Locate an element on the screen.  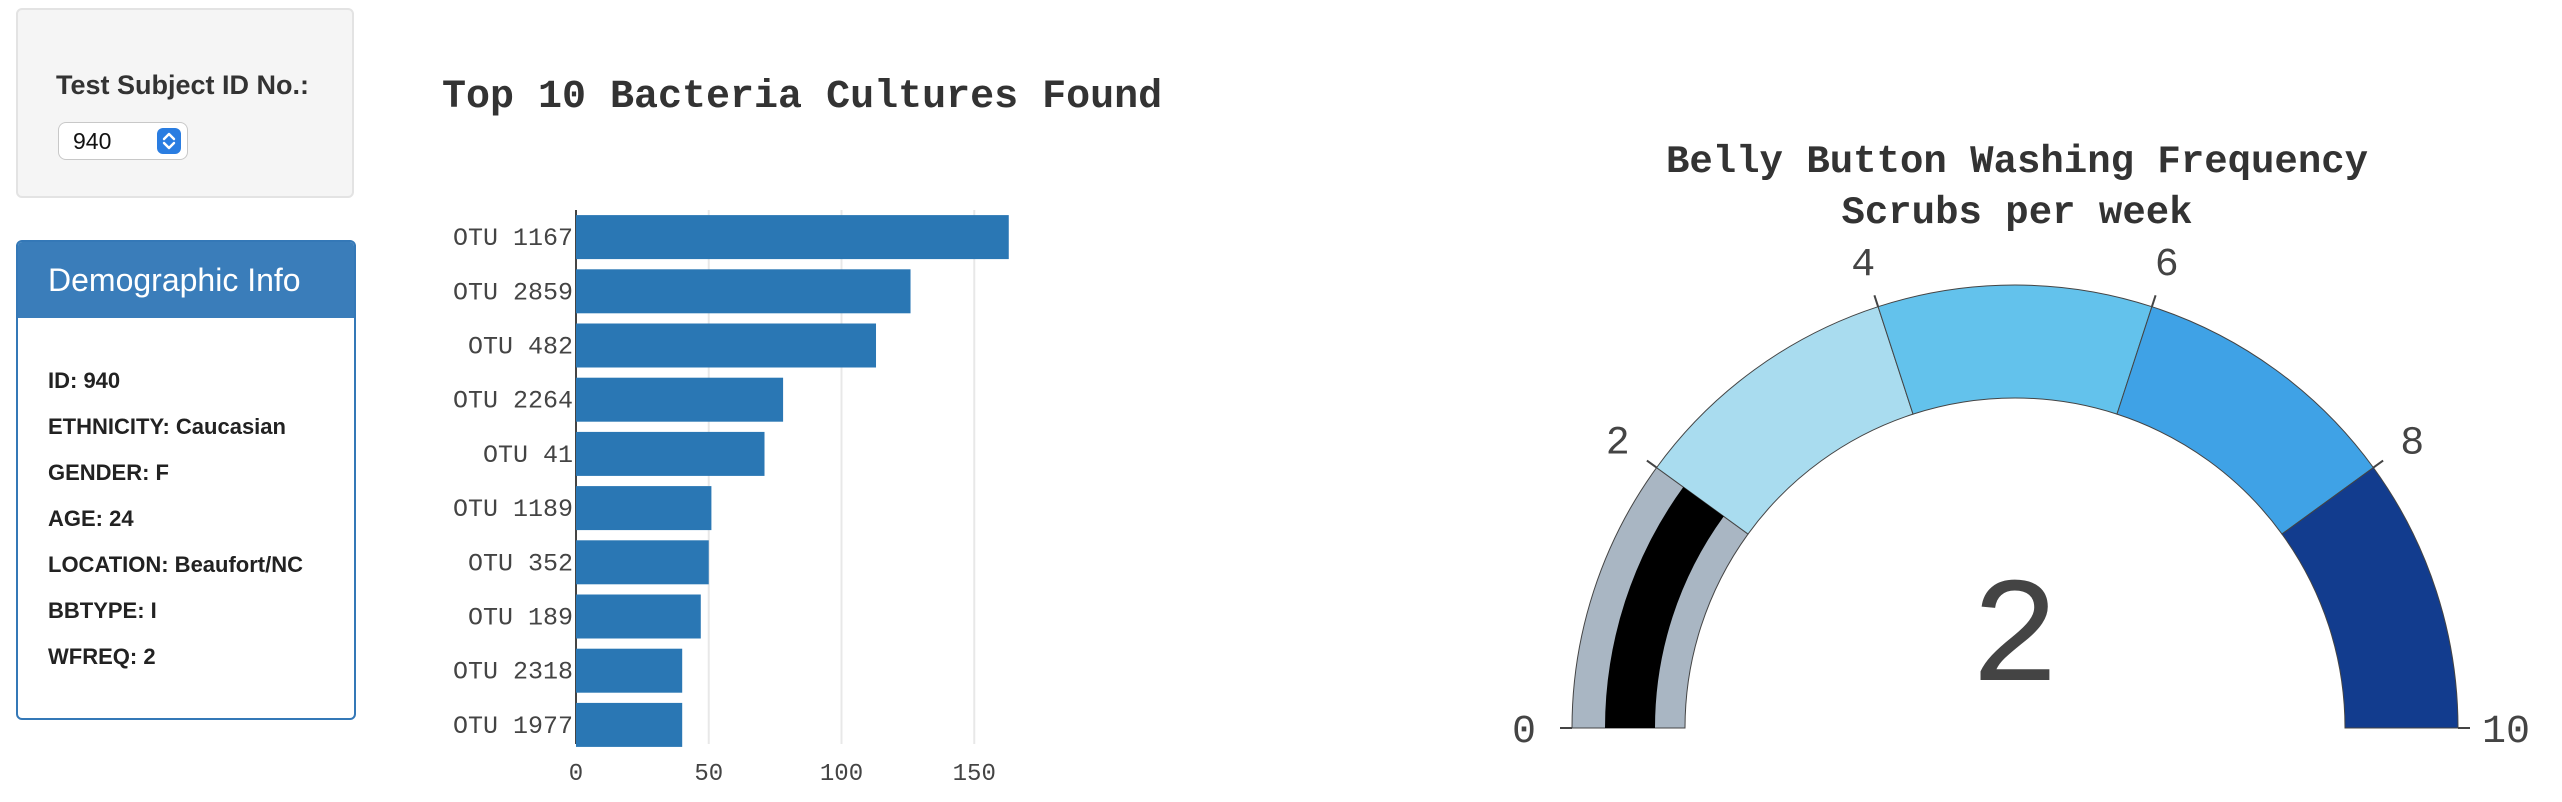
bar-y-label: OTU 2859 is located at coordinates (513, 292).